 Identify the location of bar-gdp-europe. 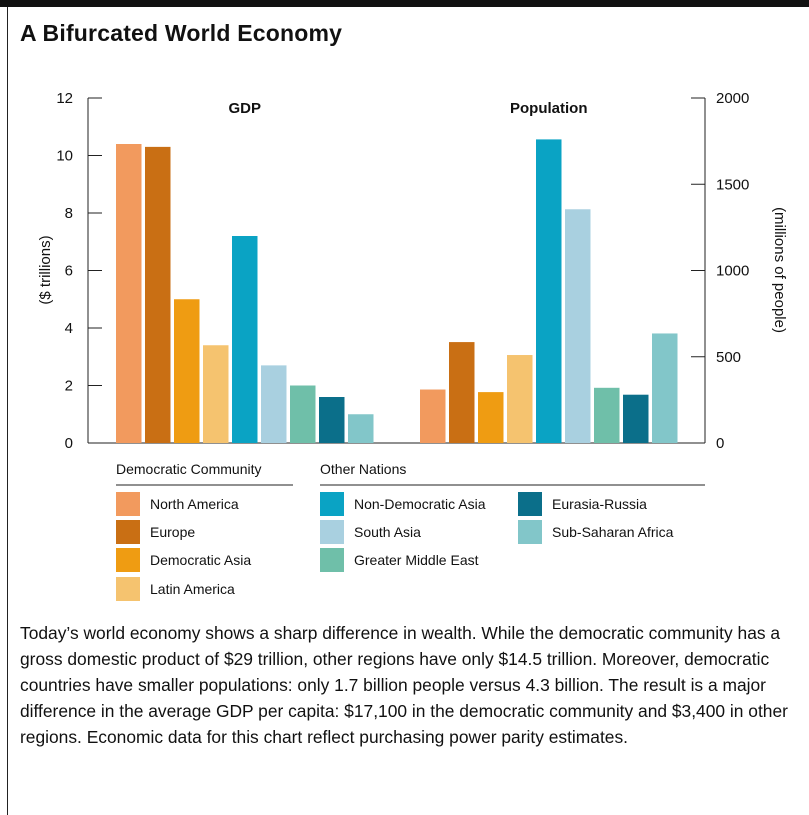
(158, 295).